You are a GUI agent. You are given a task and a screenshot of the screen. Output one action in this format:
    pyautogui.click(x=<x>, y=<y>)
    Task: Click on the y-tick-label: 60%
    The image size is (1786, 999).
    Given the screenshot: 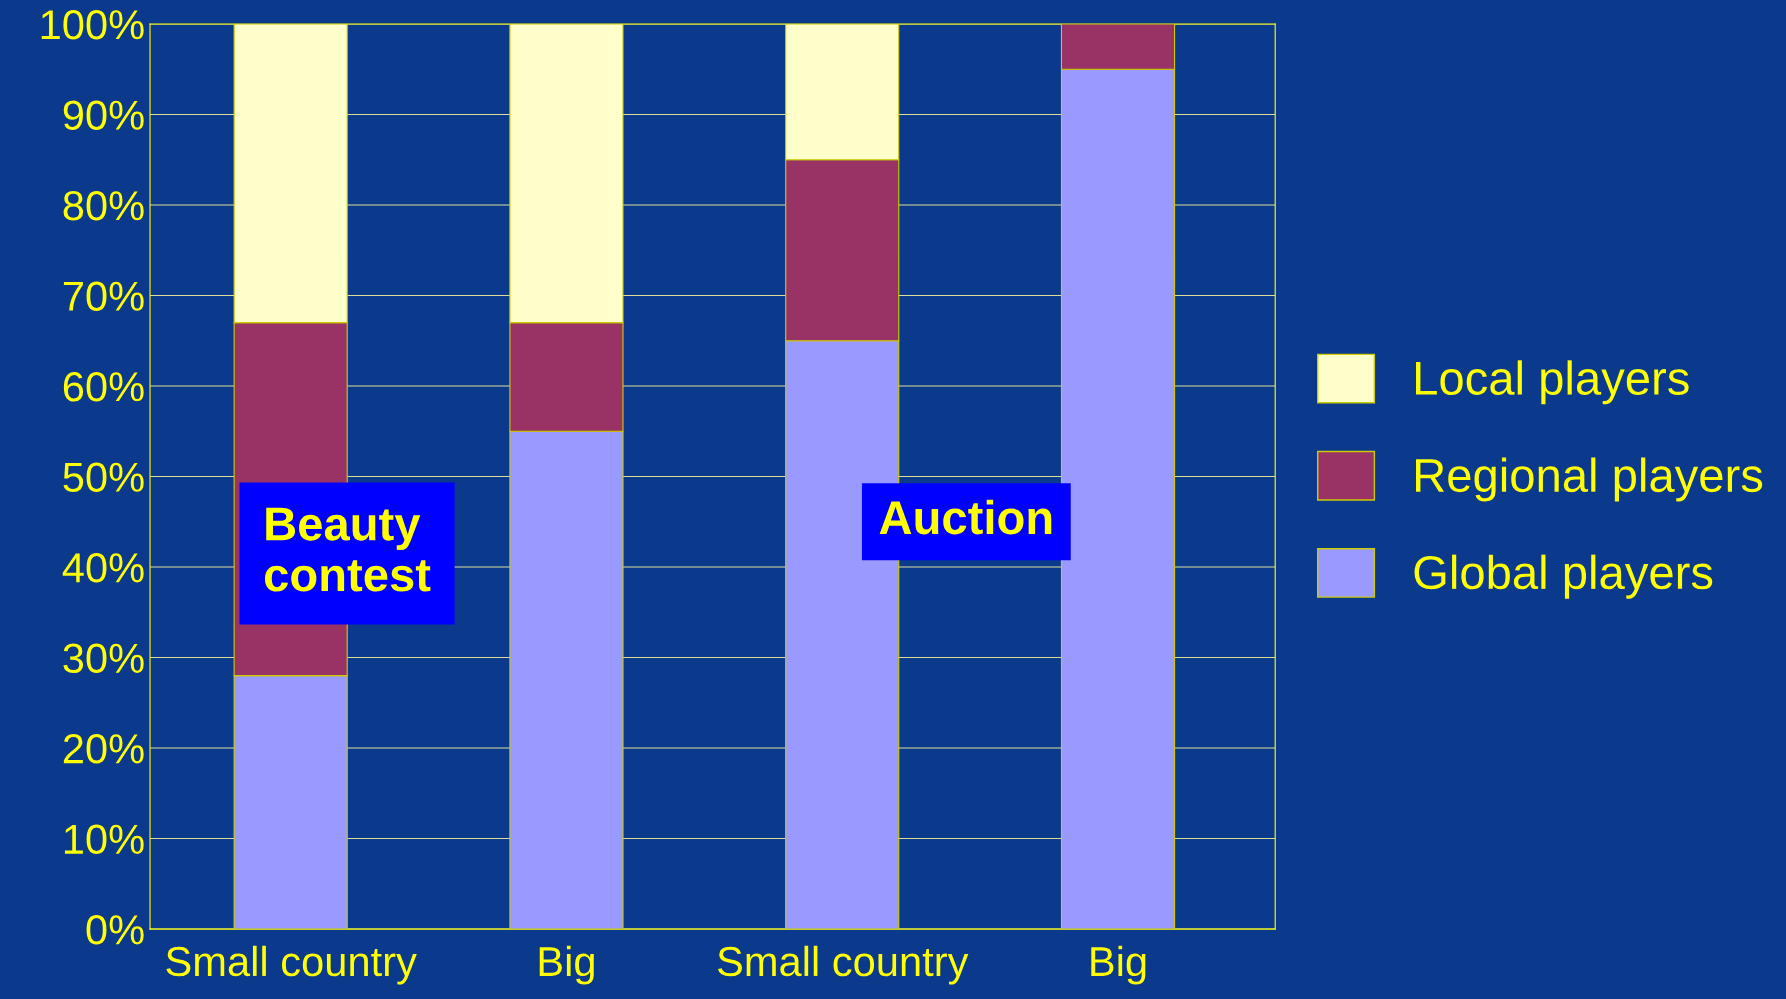 What is the action you would take?
    pyautogui.click(x=103, y=387)
    